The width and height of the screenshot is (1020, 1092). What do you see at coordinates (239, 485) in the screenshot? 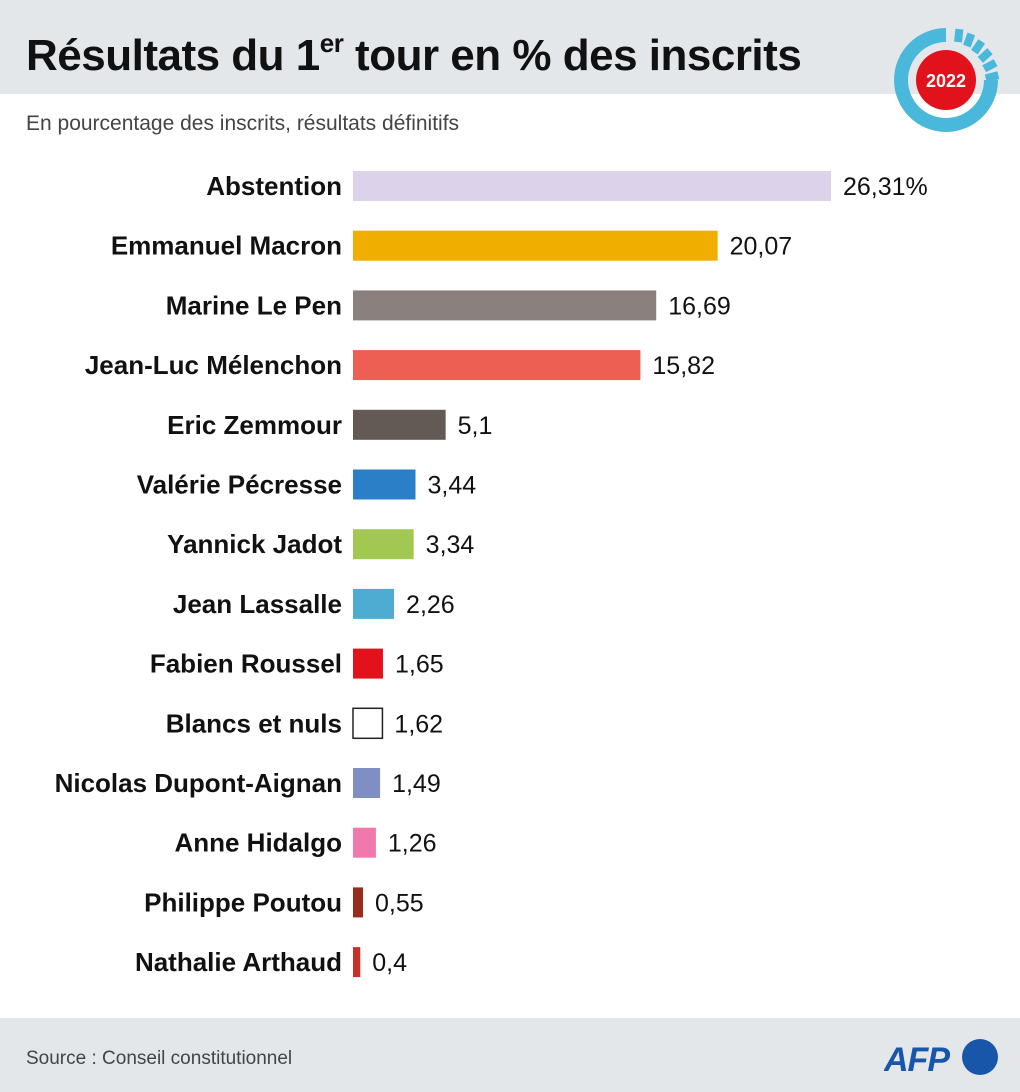
I see `category-label: Valérie Pécresse` at bounding box center [239, 485].